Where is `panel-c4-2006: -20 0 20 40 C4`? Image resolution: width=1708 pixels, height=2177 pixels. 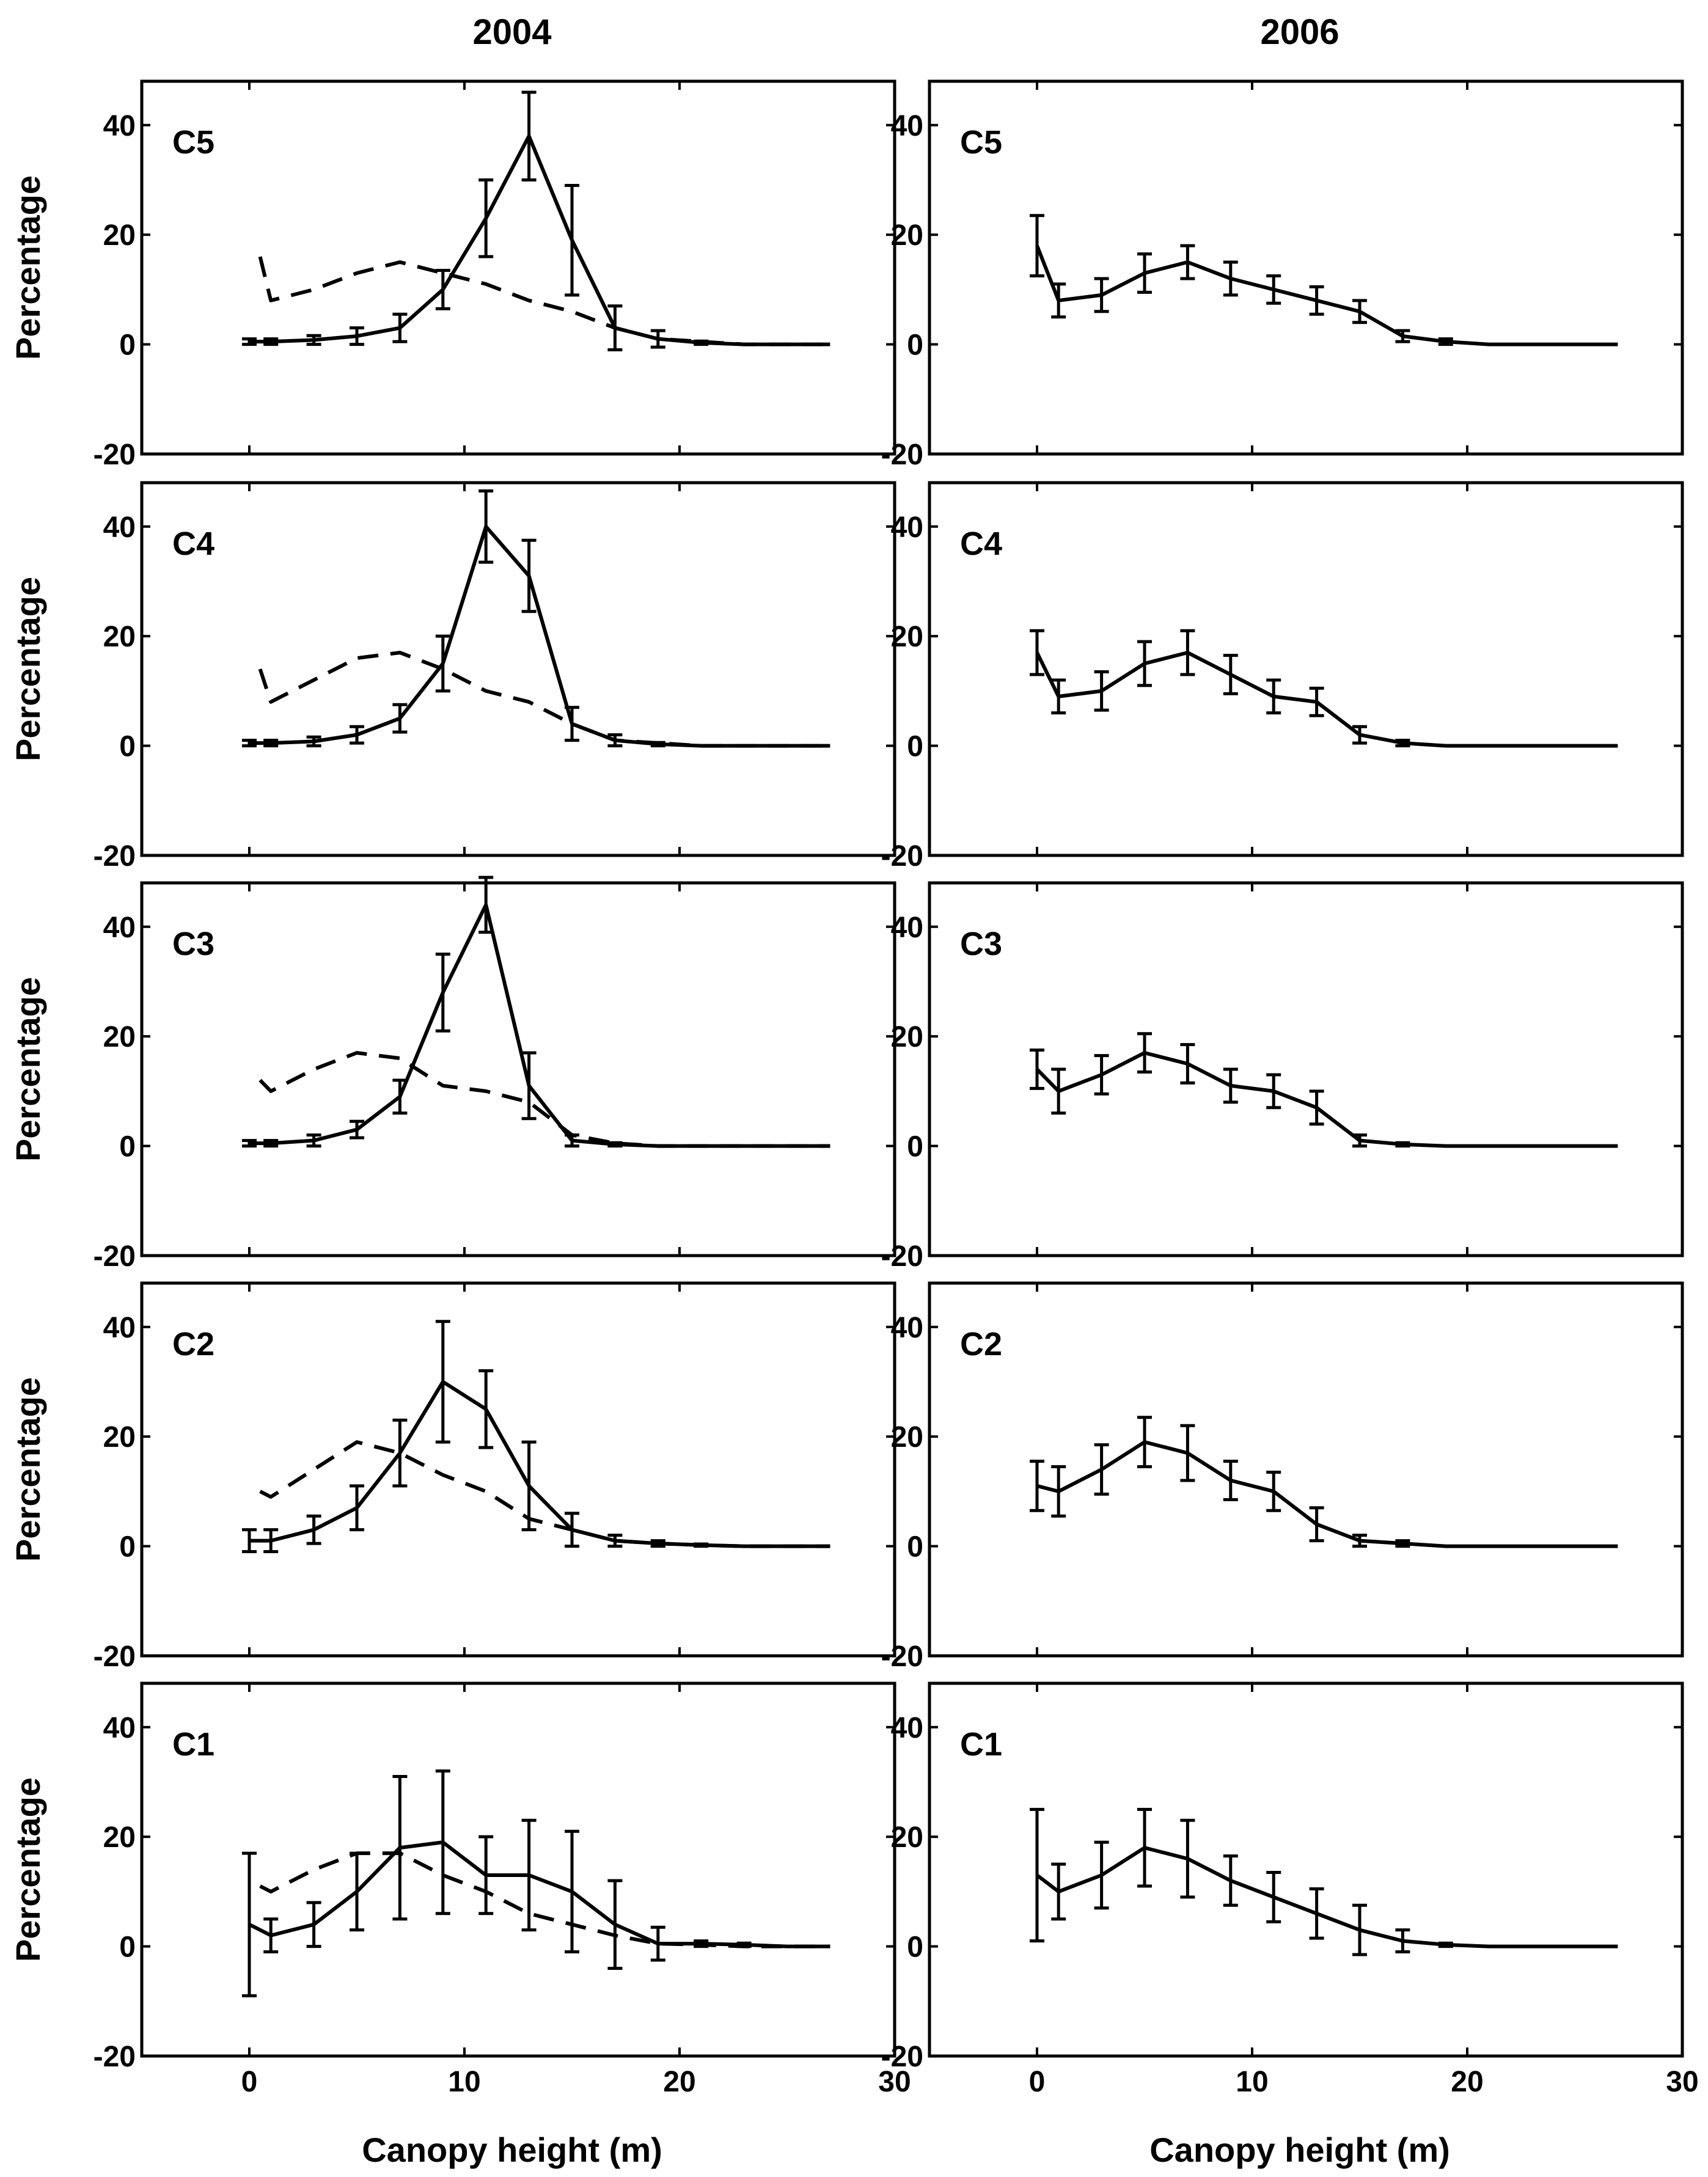
panel-c4-2006: -20 0 20 40 C4 is located at coordinates (1282, 677).